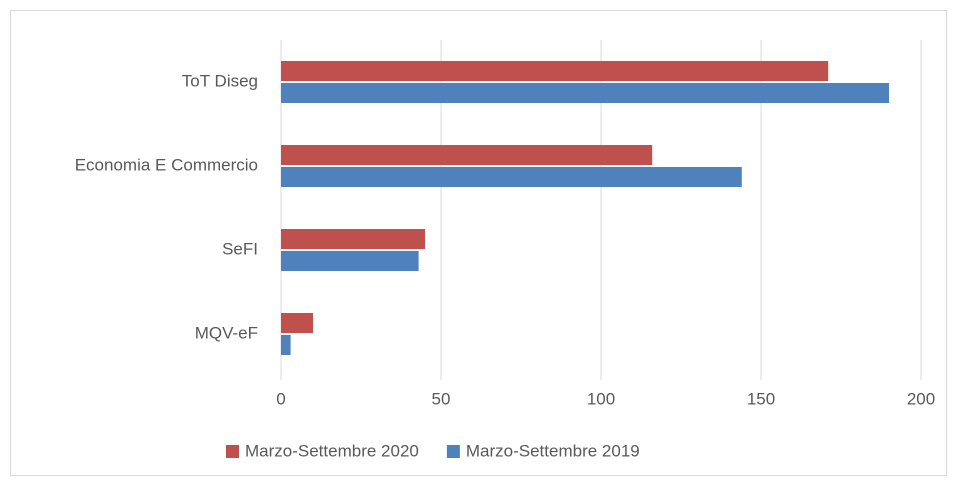 Image resolution: width=957 pixels, height=486 pixels. I want to click on y-tick-label: Economia E Commercio, so click(166, 164).